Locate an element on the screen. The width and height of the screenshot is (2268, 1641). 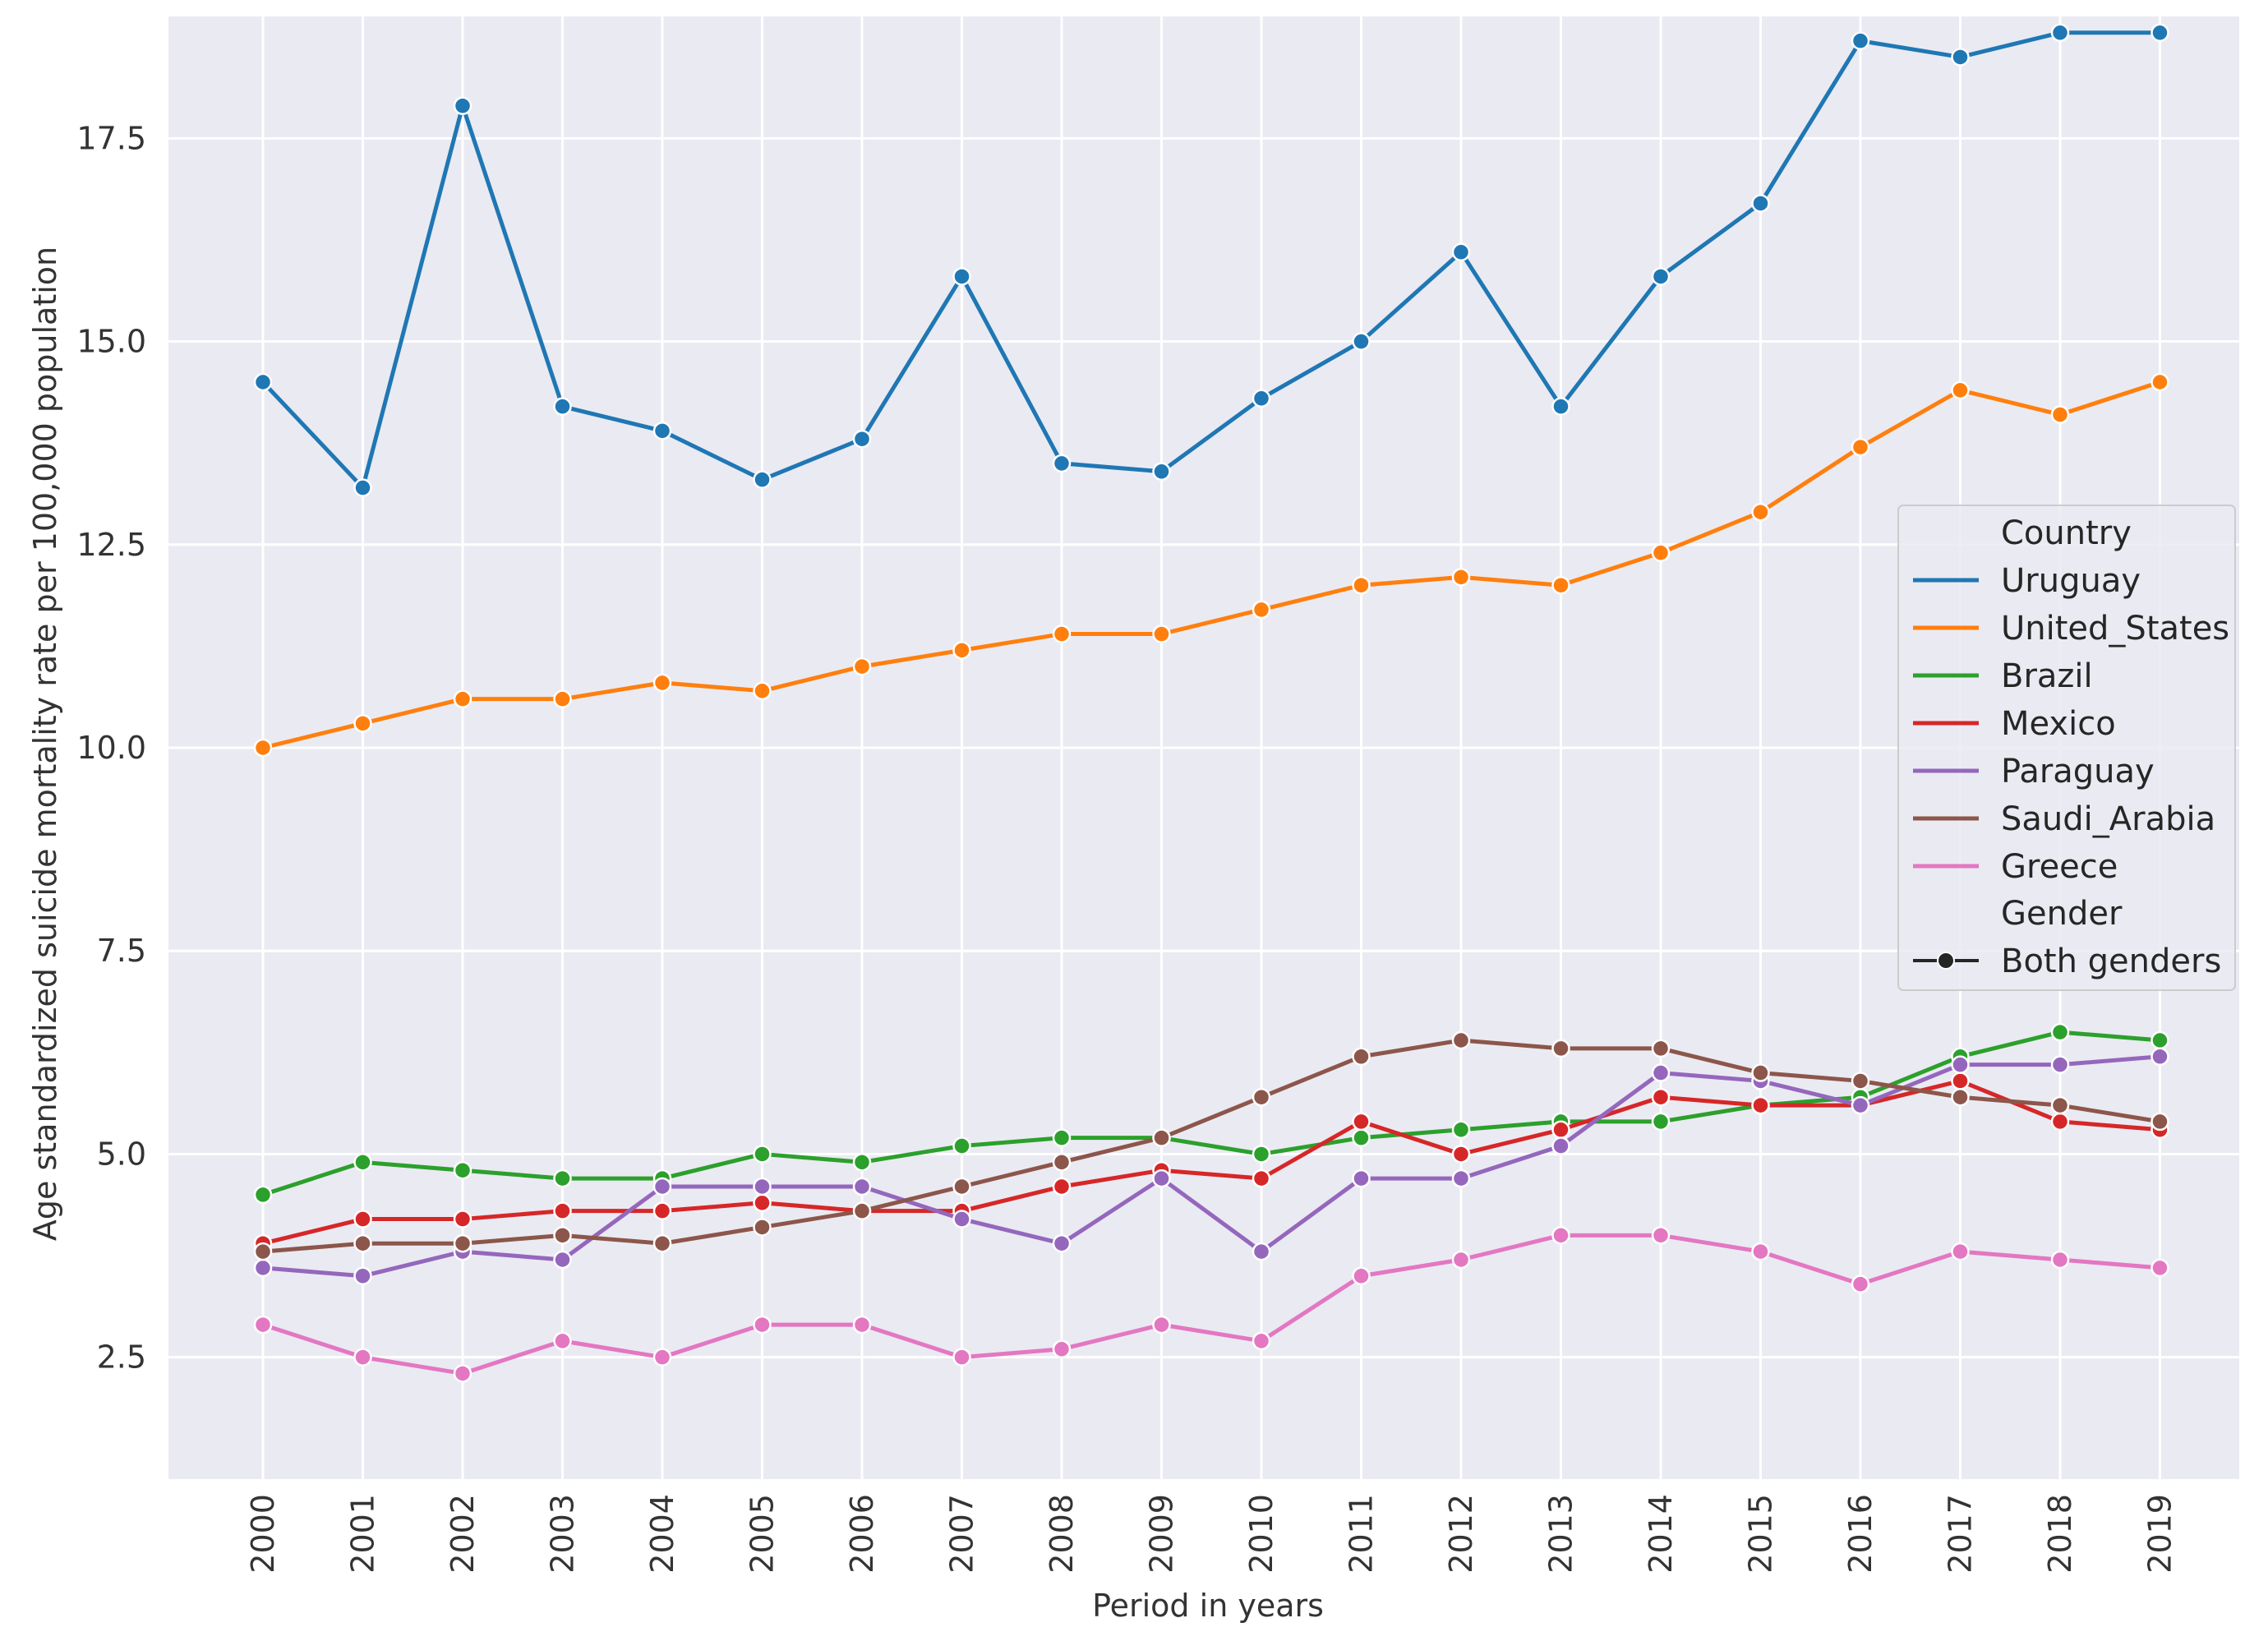
x-tick-label: 2002 is located at coordinates (463, 1534).